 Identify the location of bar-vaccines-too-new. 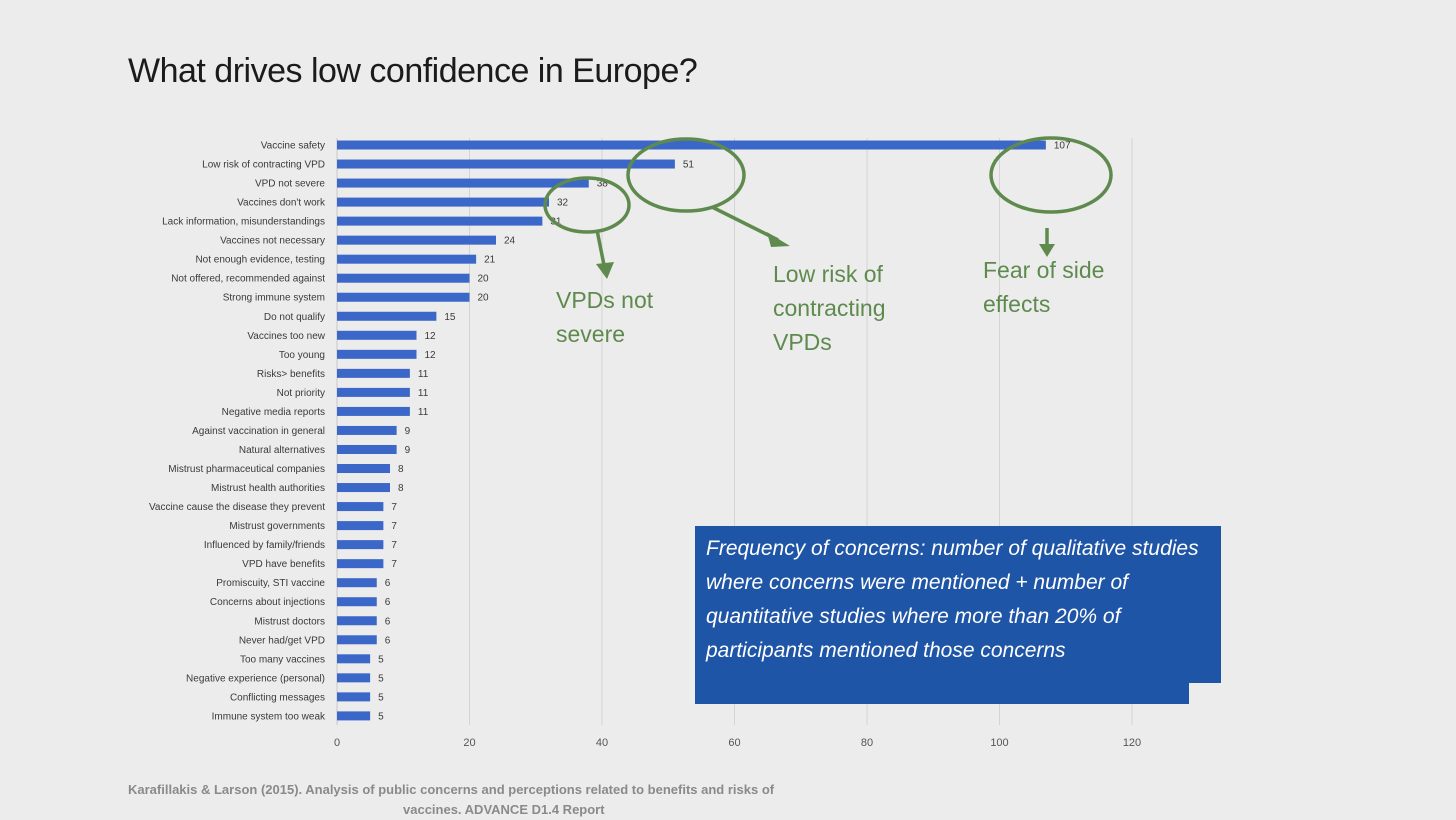
(377, 335).